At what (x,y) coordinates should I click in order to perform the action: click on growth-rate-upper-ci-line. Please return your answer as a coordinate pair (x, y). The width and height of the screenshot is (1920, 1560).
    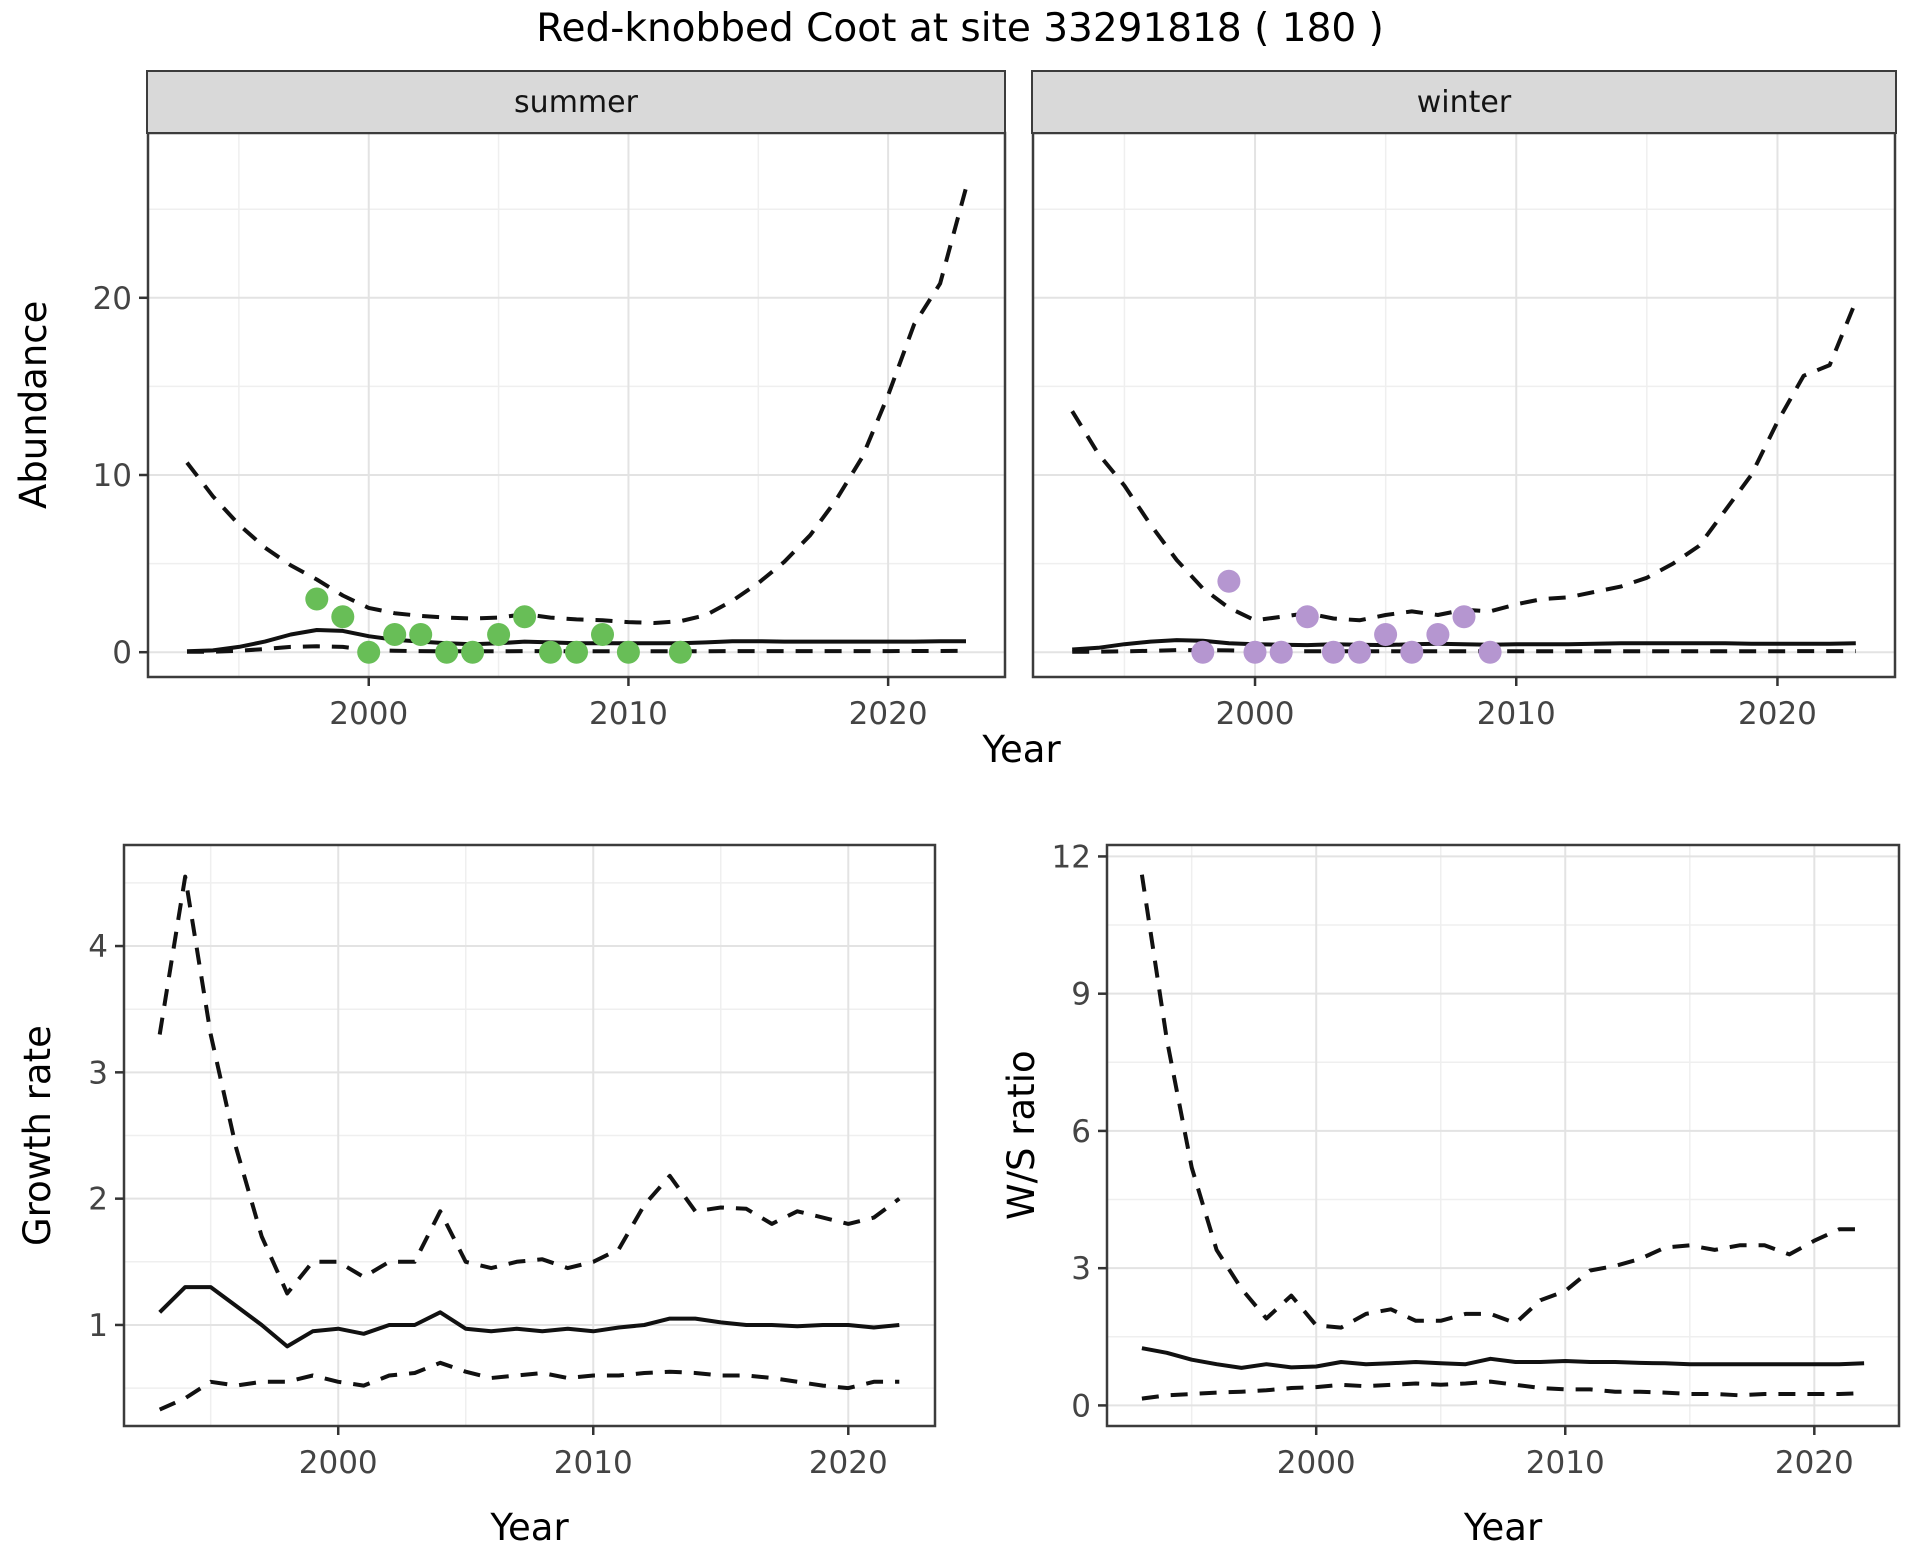
    Looking at the image, I should click on (529, 1085).